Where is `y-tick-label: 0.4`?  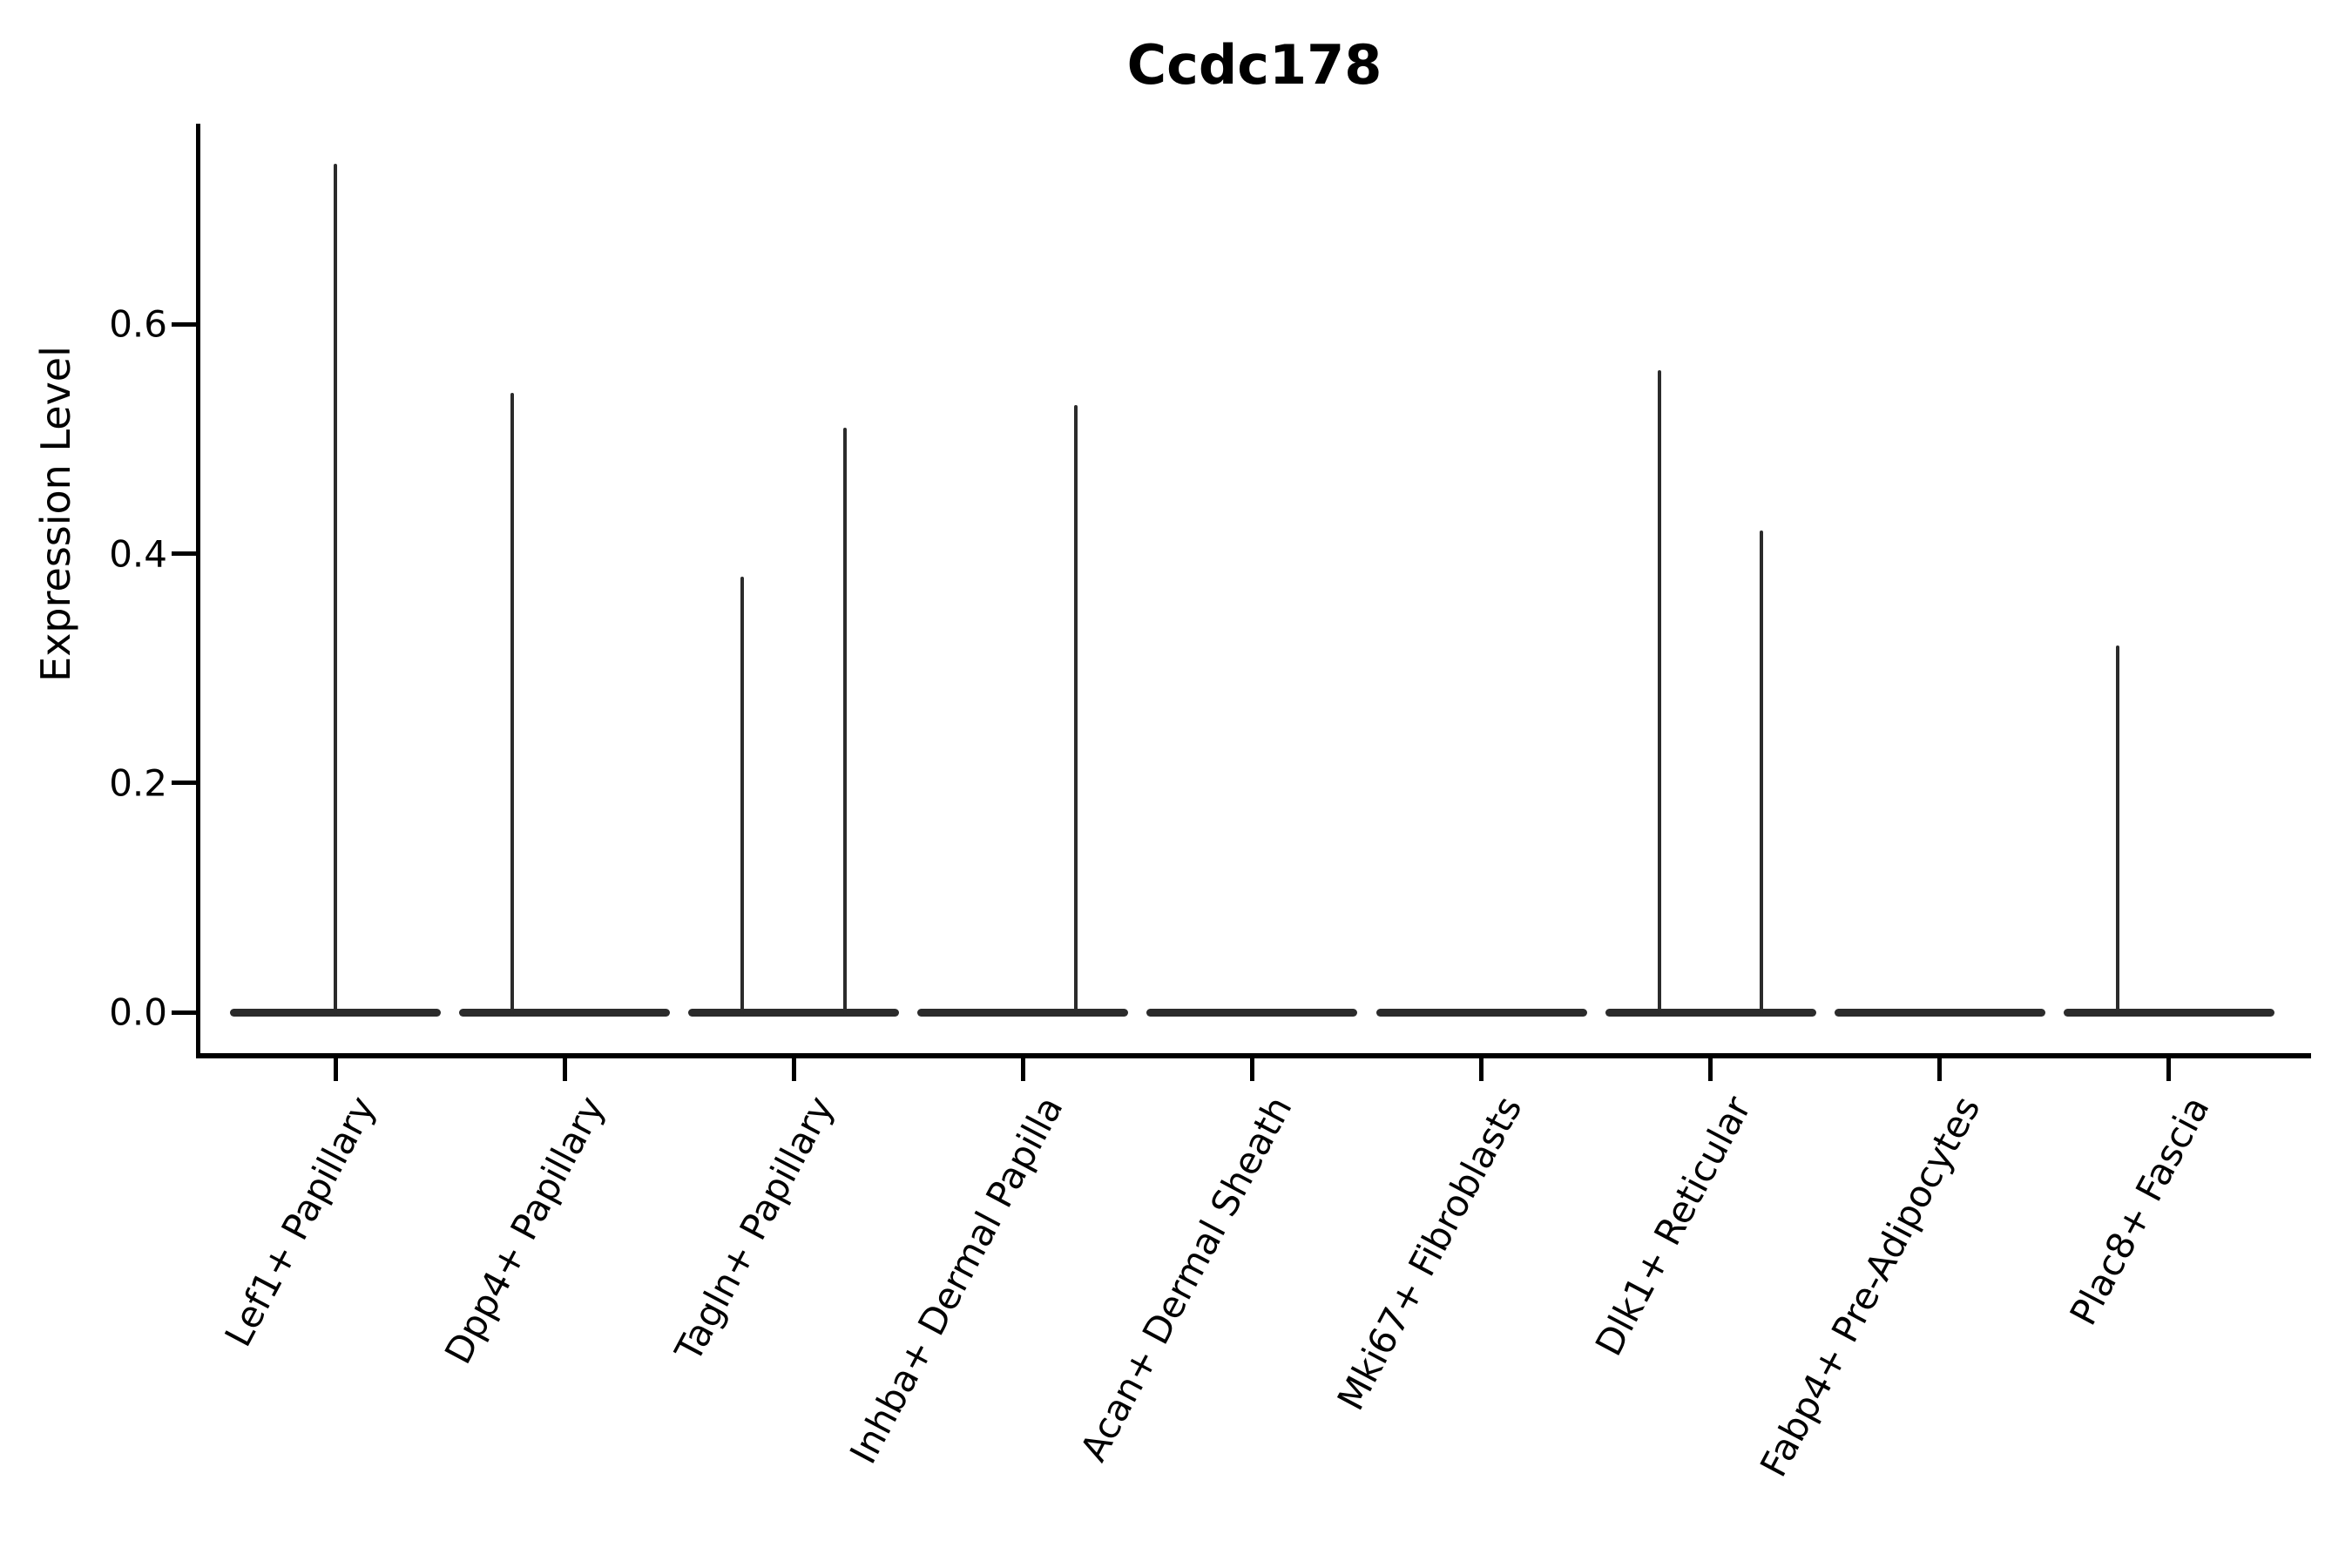 y-tick-label: 0.4 is located at coordinates (138, 554).